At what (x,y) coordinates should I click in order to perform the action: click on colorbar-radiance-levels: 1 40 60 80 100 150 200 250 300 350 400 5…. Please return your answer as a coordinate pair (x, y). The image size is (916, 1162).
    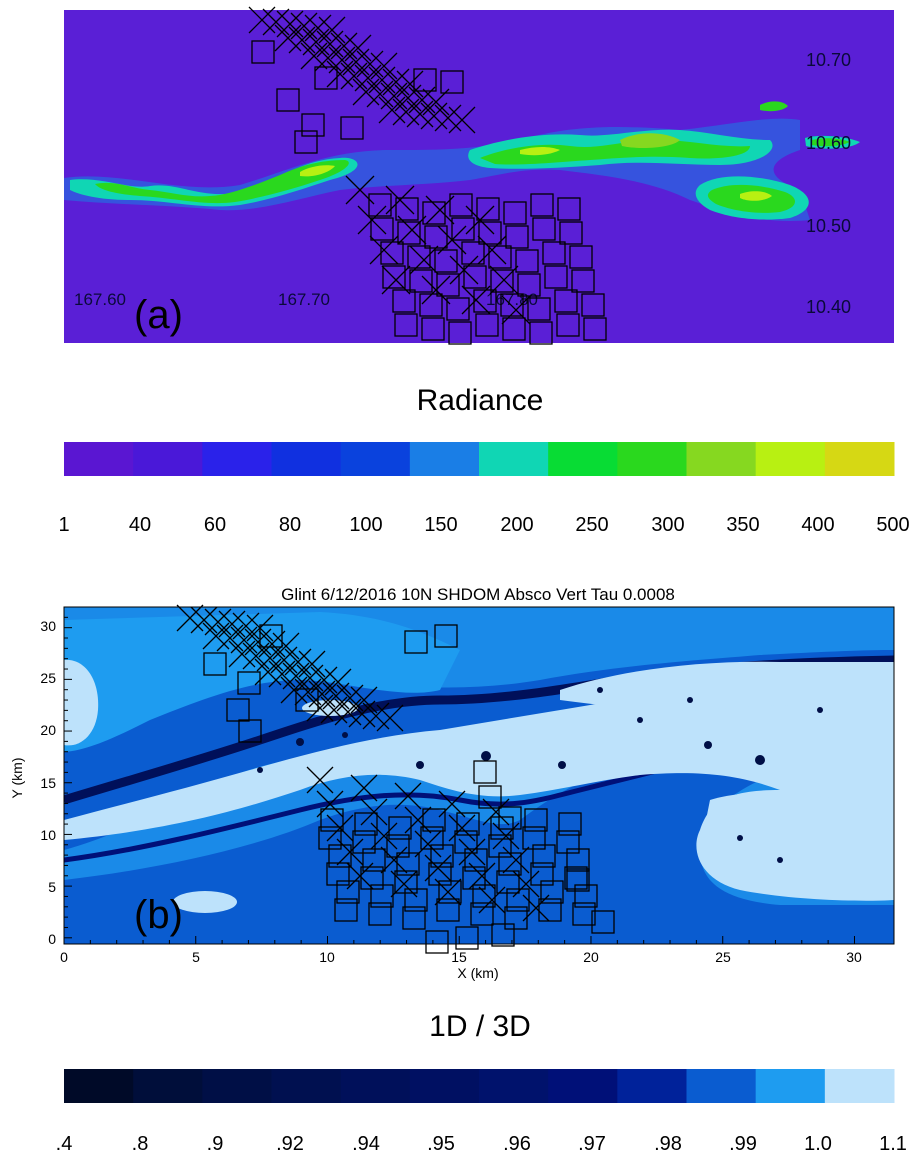
    Looking at the image, I should click on (483, 525).